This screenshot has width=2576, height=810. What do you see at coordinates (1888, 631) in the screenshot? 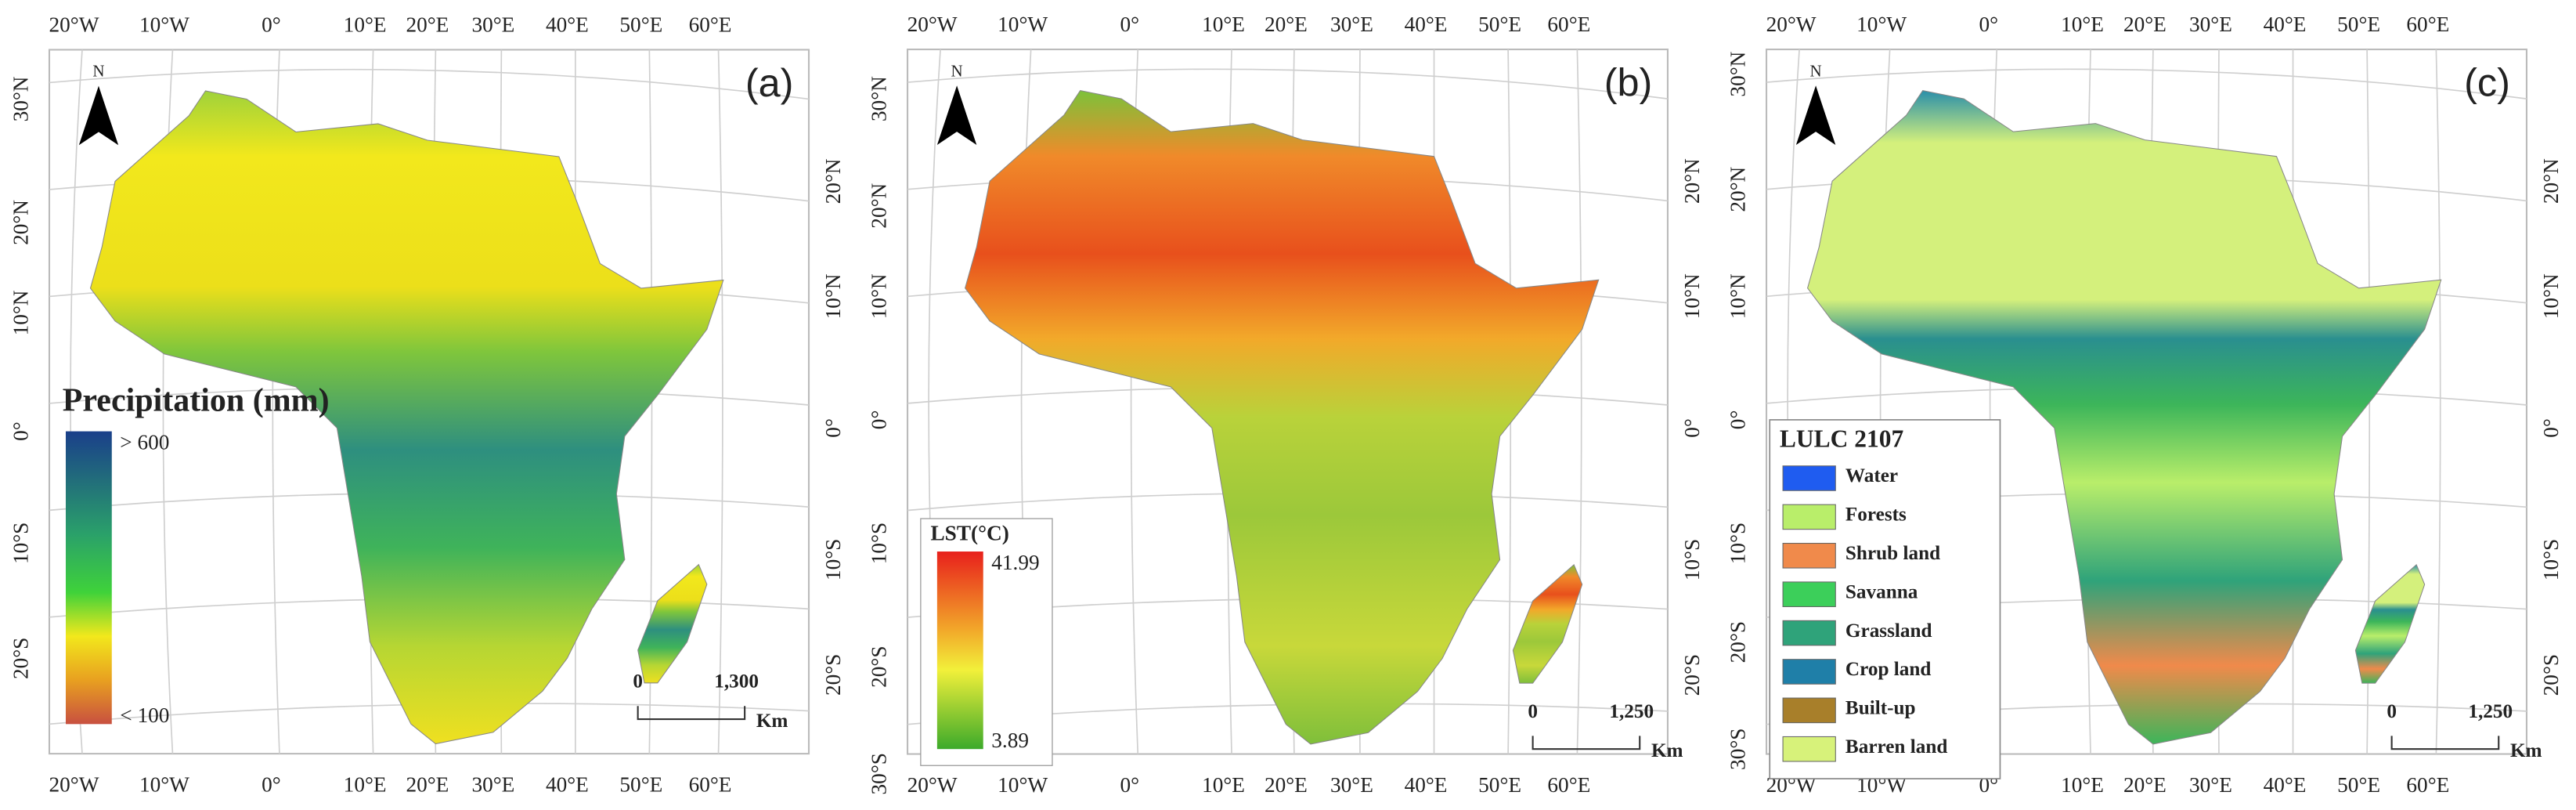
I see `legend-item: Grassland` at bounding box center [1888, 631].